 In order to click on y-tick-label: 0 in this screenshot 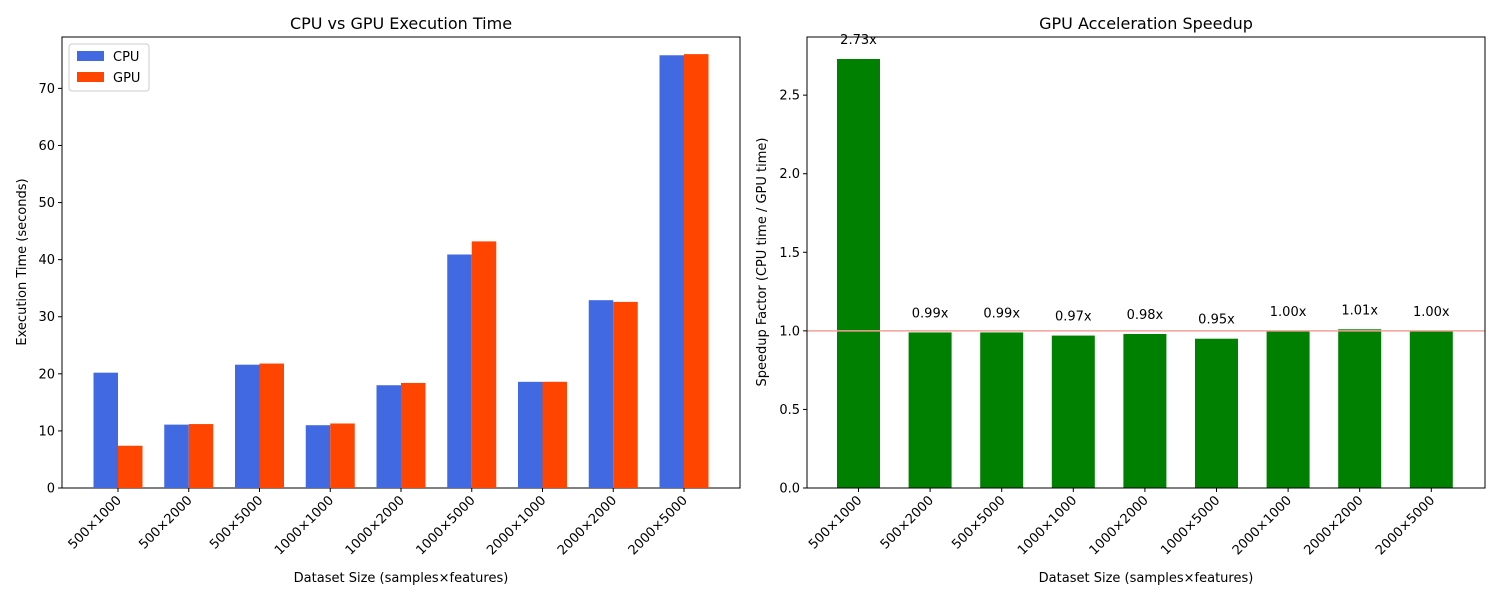, I will do `click(51, 489)`.